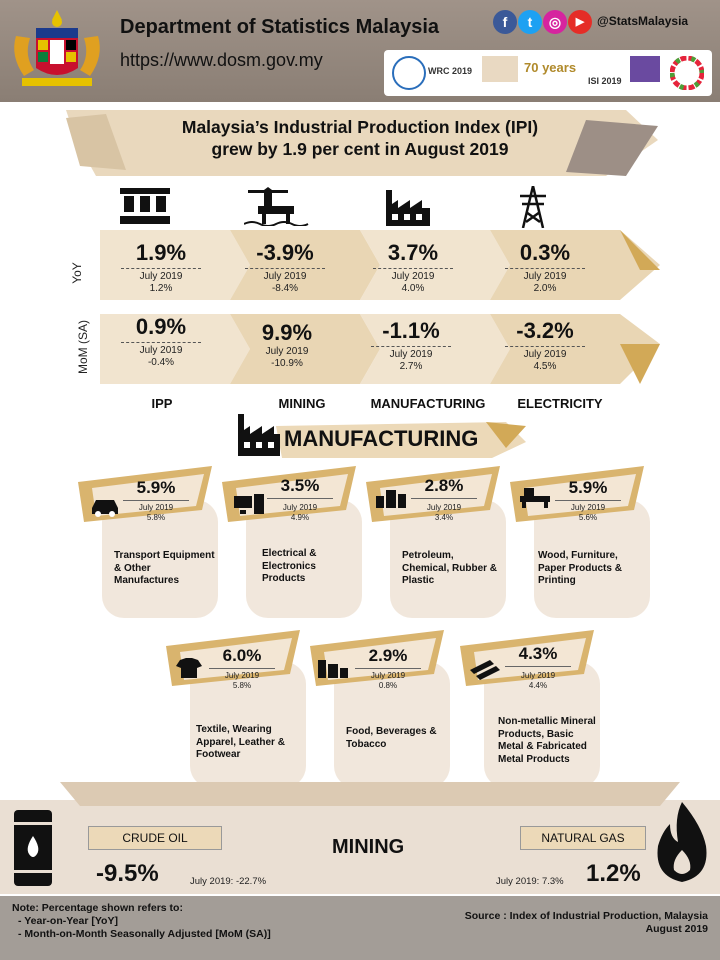 Image resolution: width=720 pixels, height=960 pixels. What do you see at coordinates (411, 366) in the screenshot?
I see `manufacturing-mom-prev-value: 2.7%` at bounding box center [411, 366].